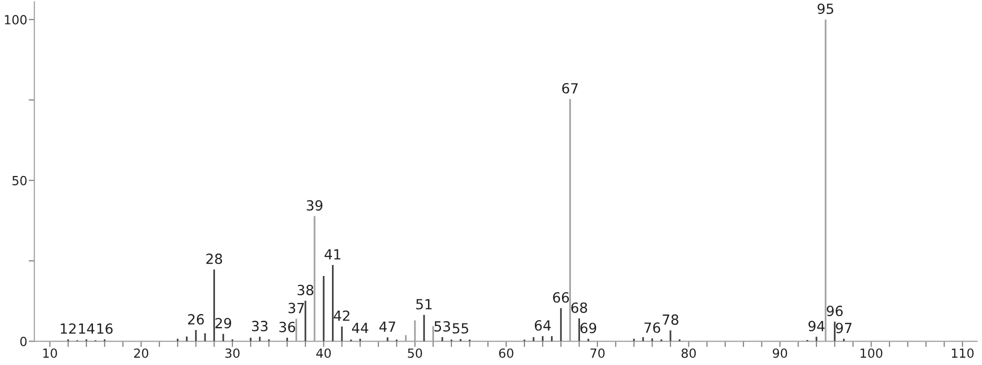 Image resolution: width=982 pixels, height=365 pixels. I want to click on annotation: 64, so click(542, 325).